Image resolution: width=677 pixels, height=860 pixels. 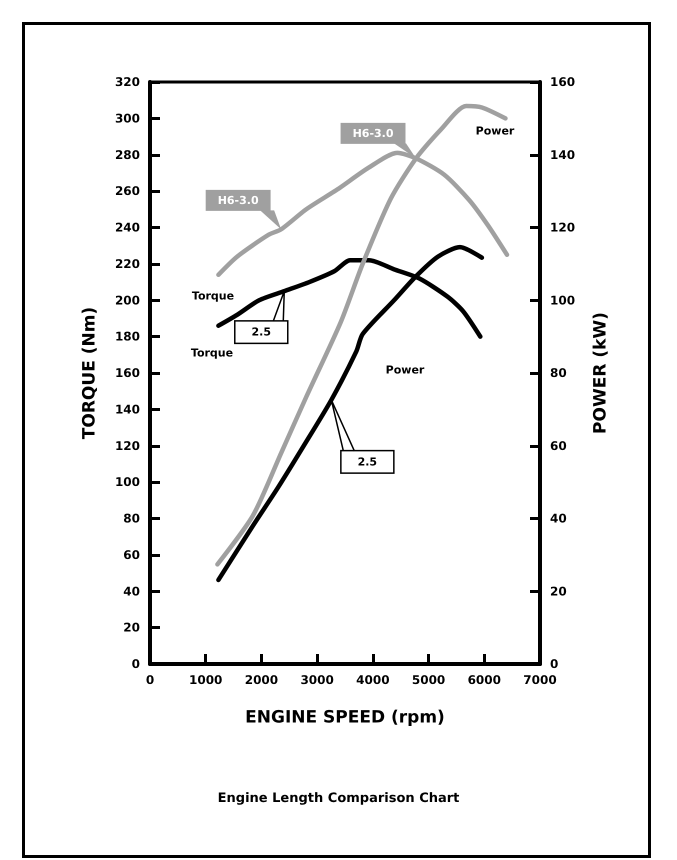 I want to click on y-tick-label: 120, so click(x=127, y=445).